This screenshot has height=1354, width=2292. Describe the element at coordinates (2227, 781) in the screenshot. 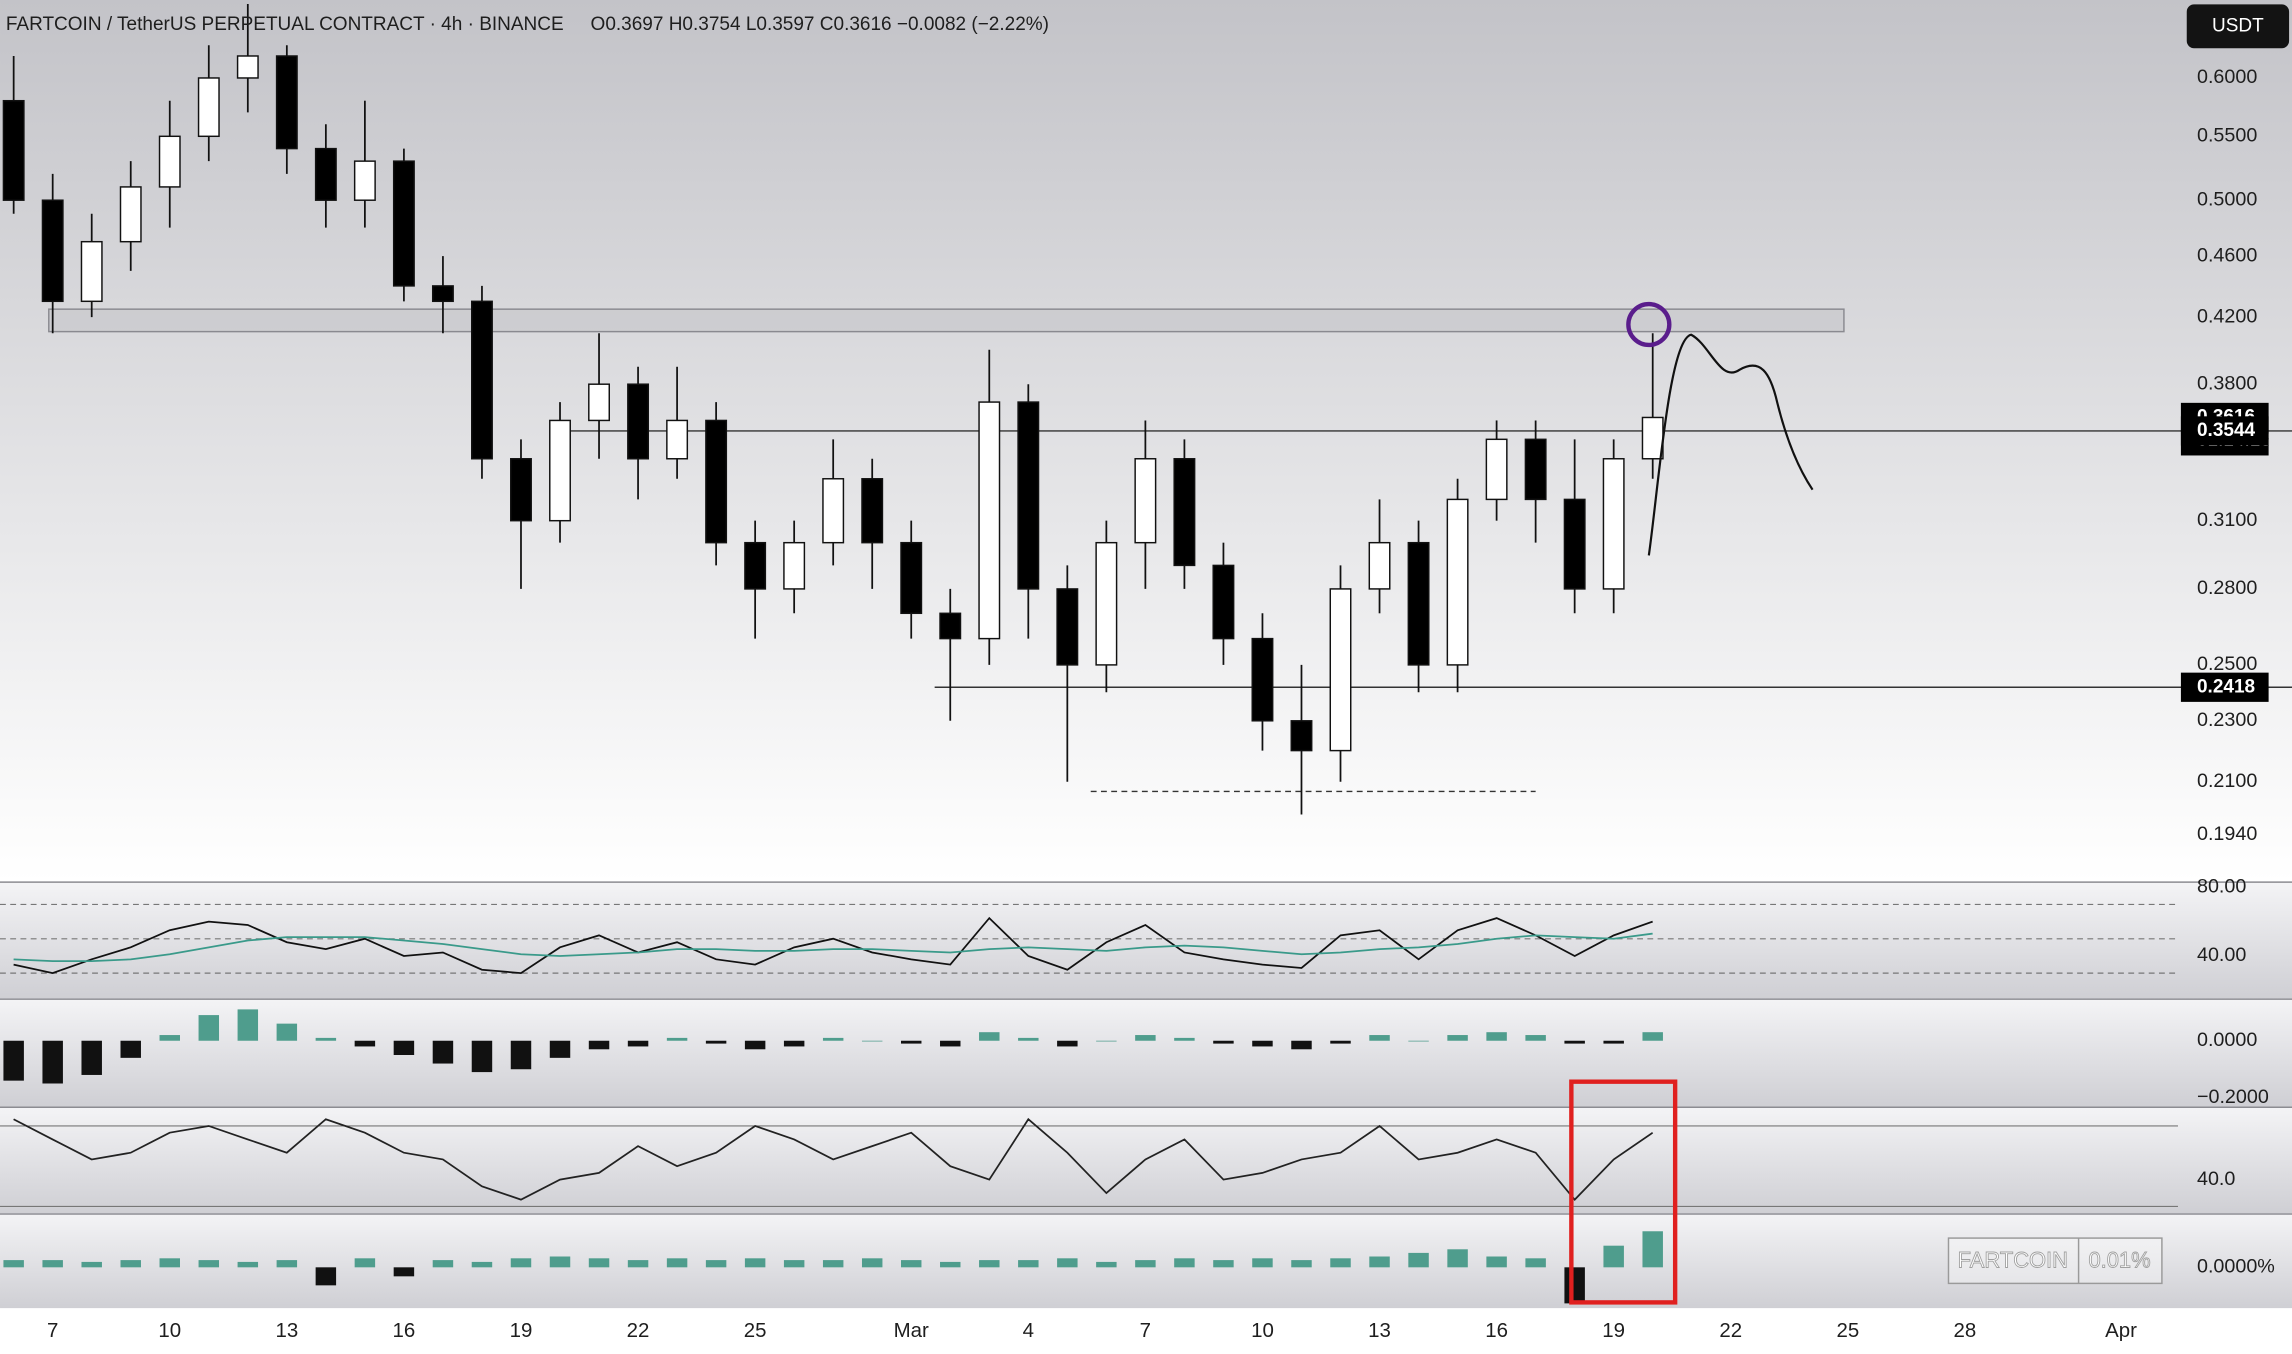

I see `y-tick-label: 0.2100` at that location.